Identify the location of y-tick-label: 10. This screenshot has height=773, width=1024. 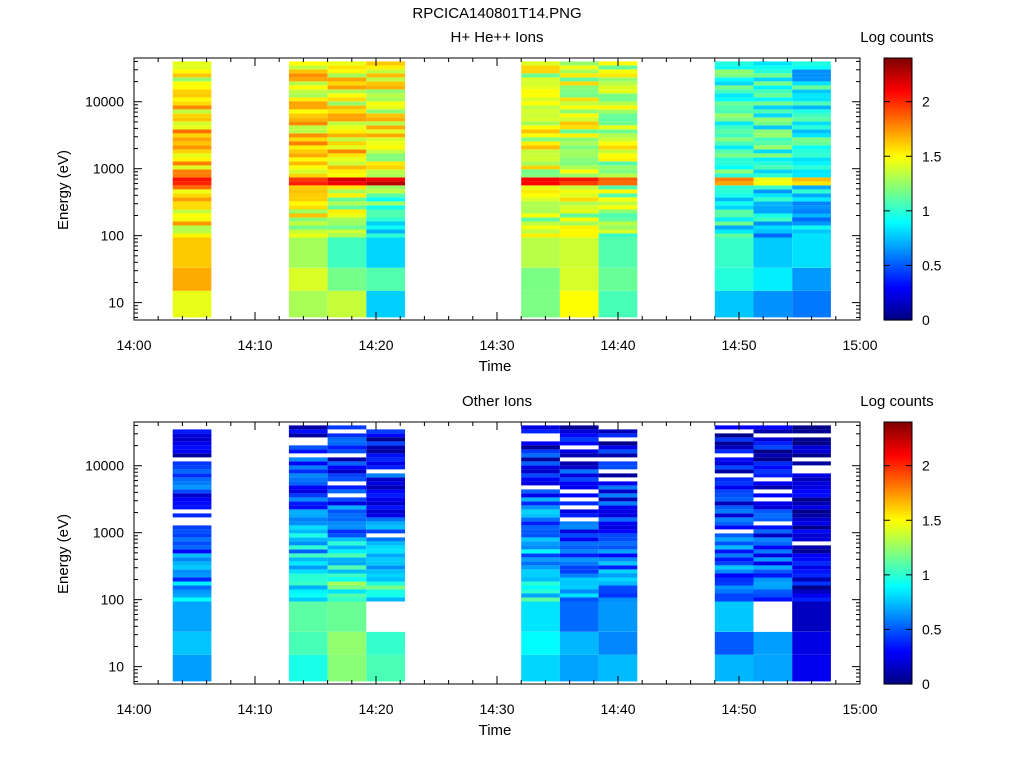
(116, 303).